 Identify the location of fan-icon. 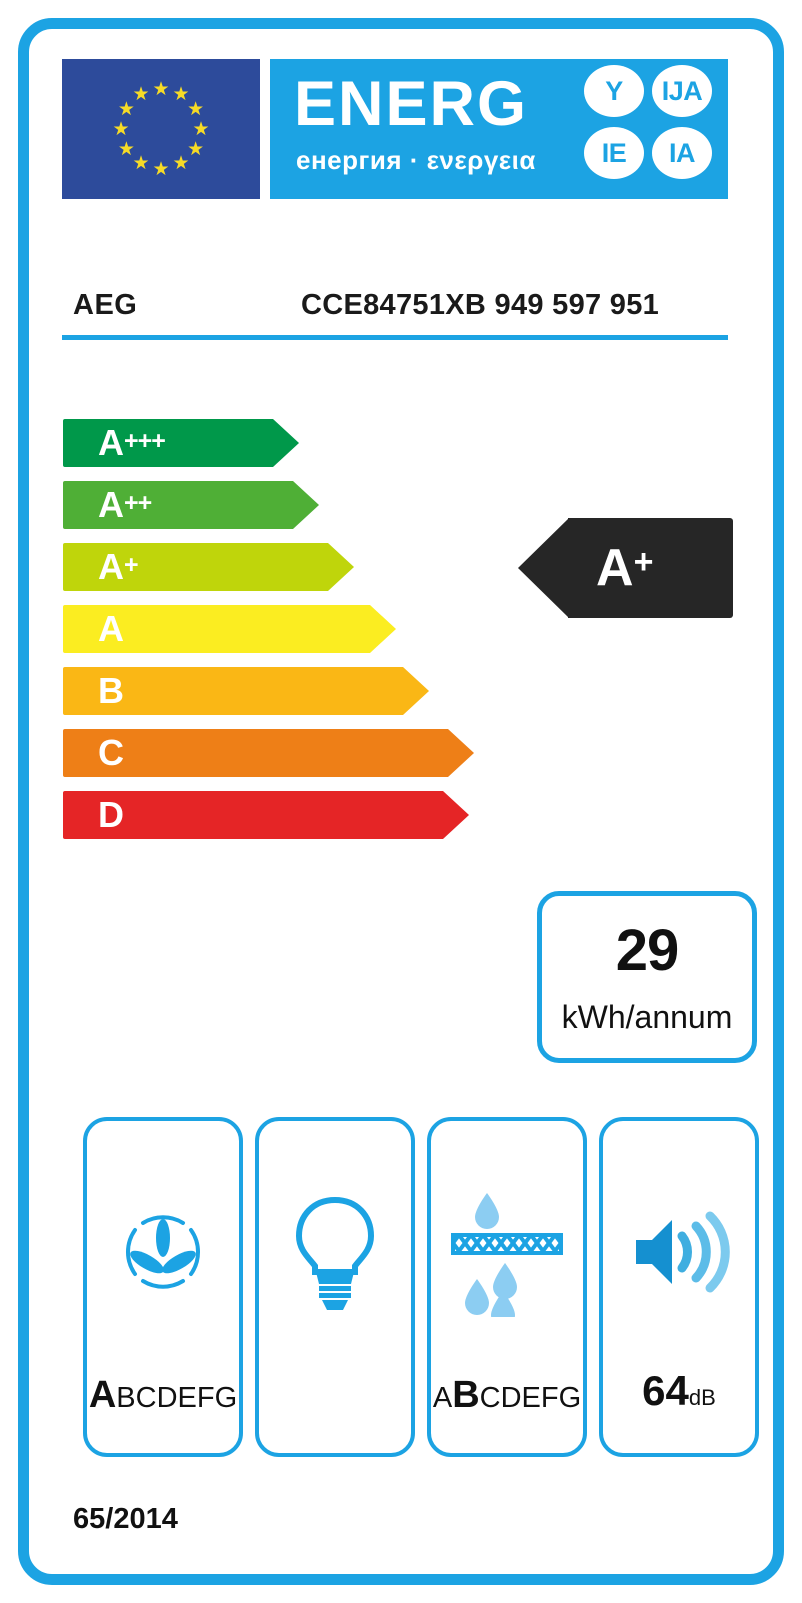
(163, 1252).